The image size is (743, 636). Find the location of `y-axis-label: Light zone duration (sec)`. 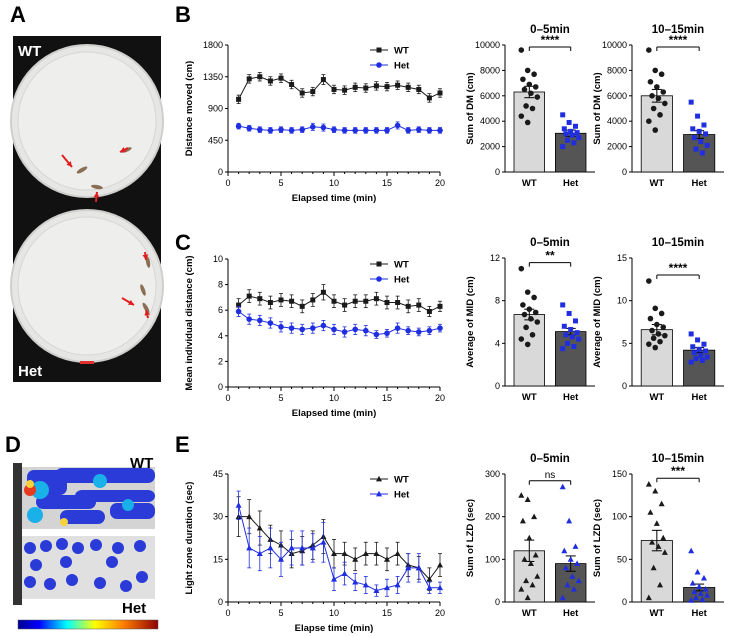

y-axis-label: Light zone duration (sec) is located at coordinates (189, 538).